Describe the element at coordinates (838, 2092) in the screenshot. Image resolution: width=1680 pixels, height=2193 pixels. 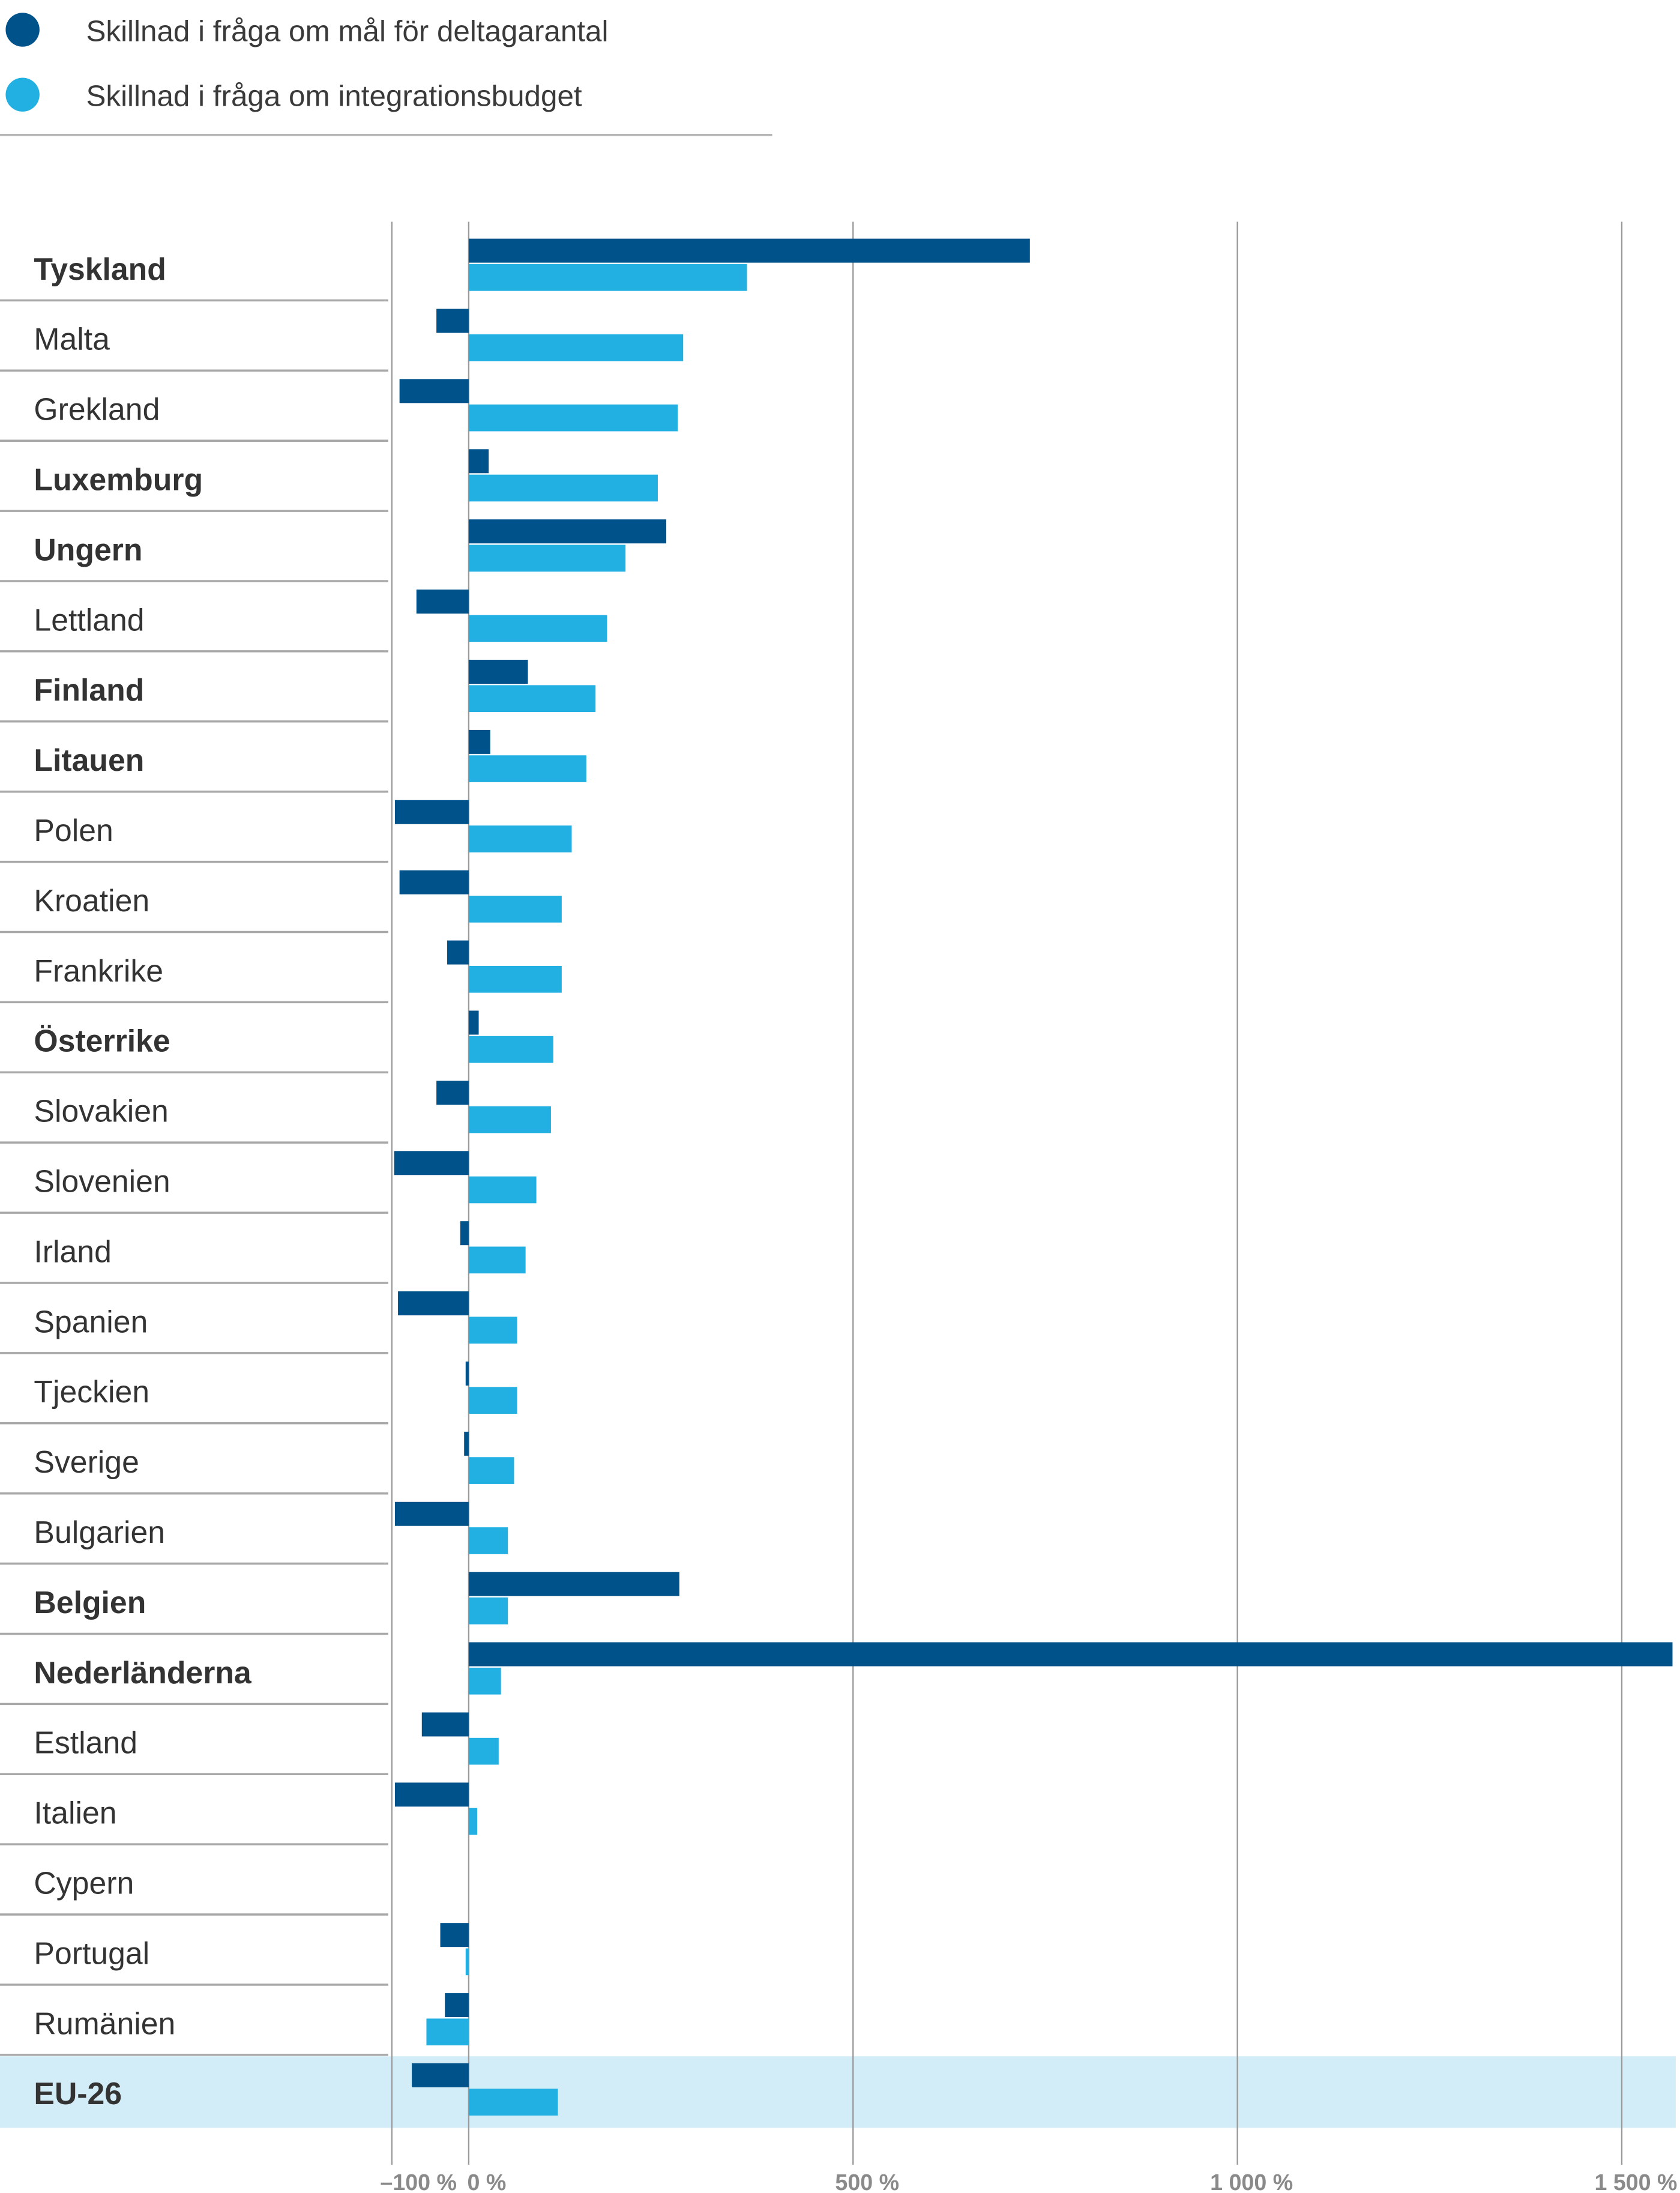
I see `highlight-band` at that location.